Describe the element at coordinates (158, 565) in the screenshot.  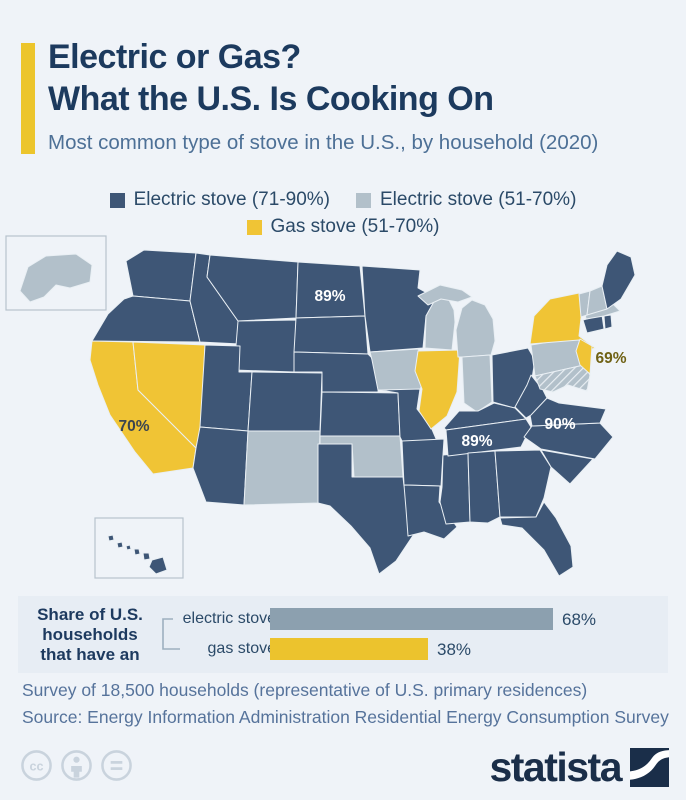
I see `state-hi` at that location.